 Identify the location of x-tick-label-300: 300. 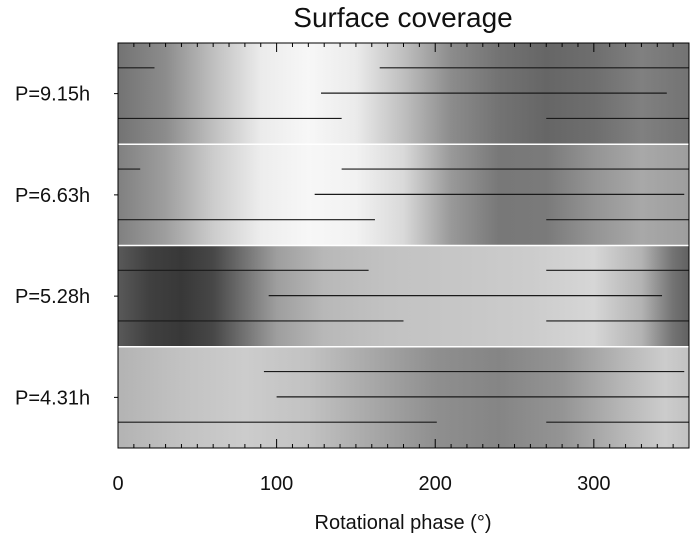
(593, 484).